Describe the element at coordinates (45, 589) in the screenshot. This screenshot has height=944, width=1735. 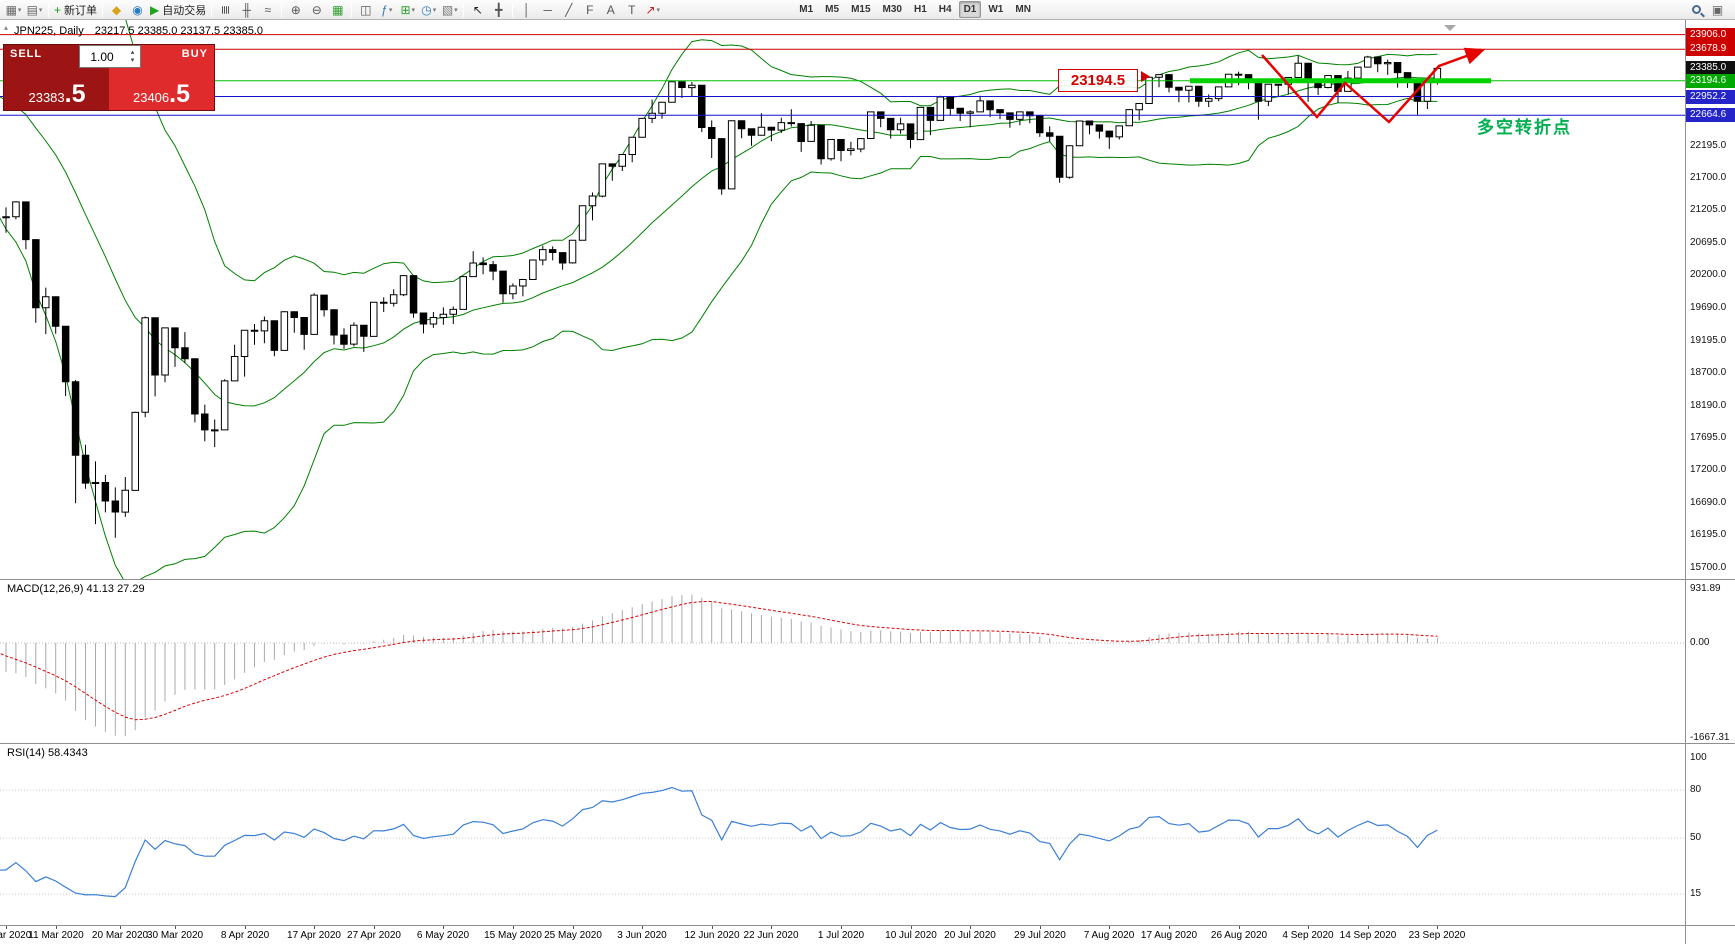
I see `macd-name: MACD(12,26,9)` at that location.